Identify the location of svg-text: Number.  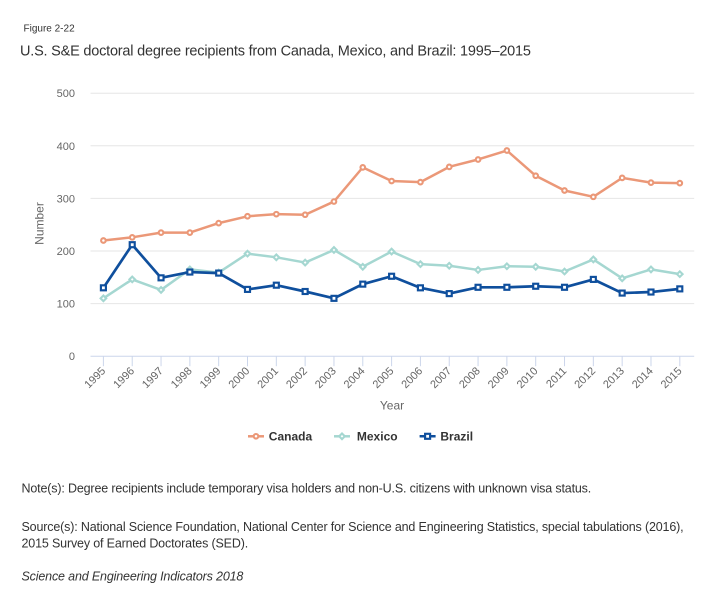
(40, 223).